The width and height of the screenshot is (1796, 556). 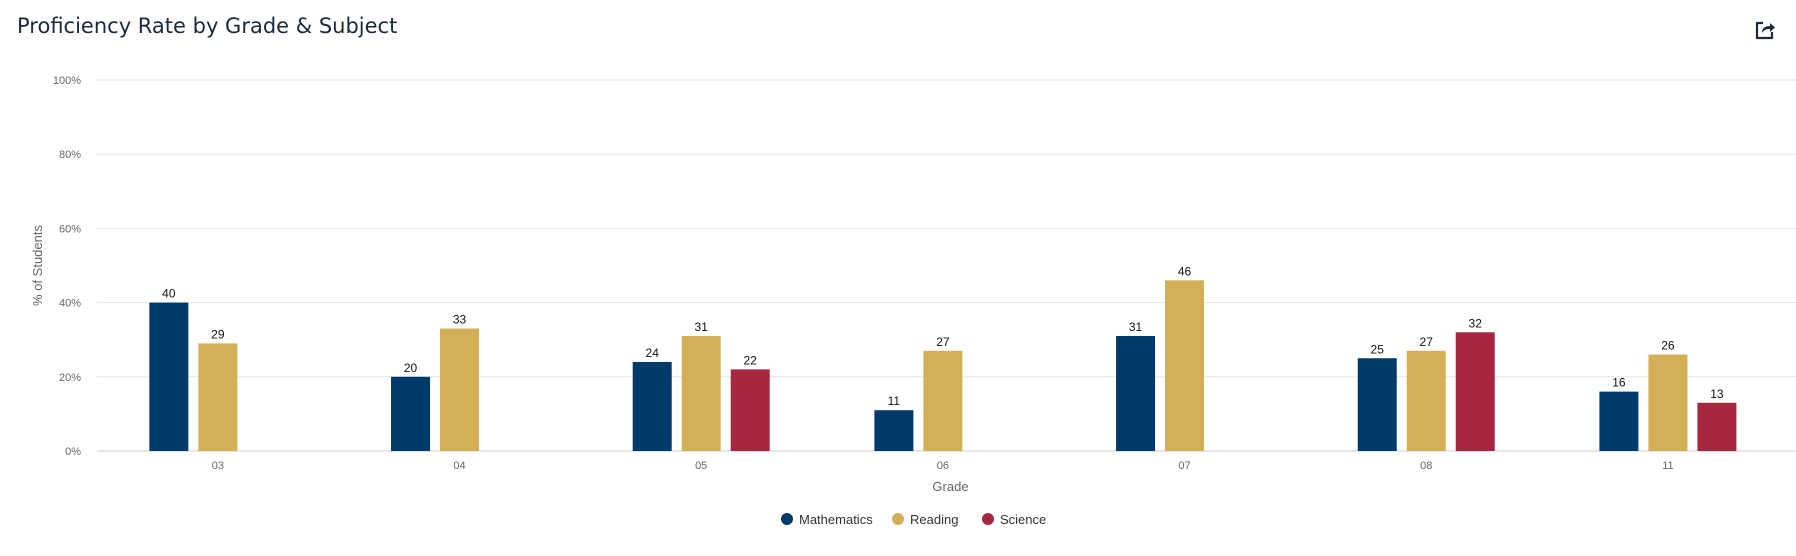 I want to click on data-label: 29, so click(x=218, y=334).